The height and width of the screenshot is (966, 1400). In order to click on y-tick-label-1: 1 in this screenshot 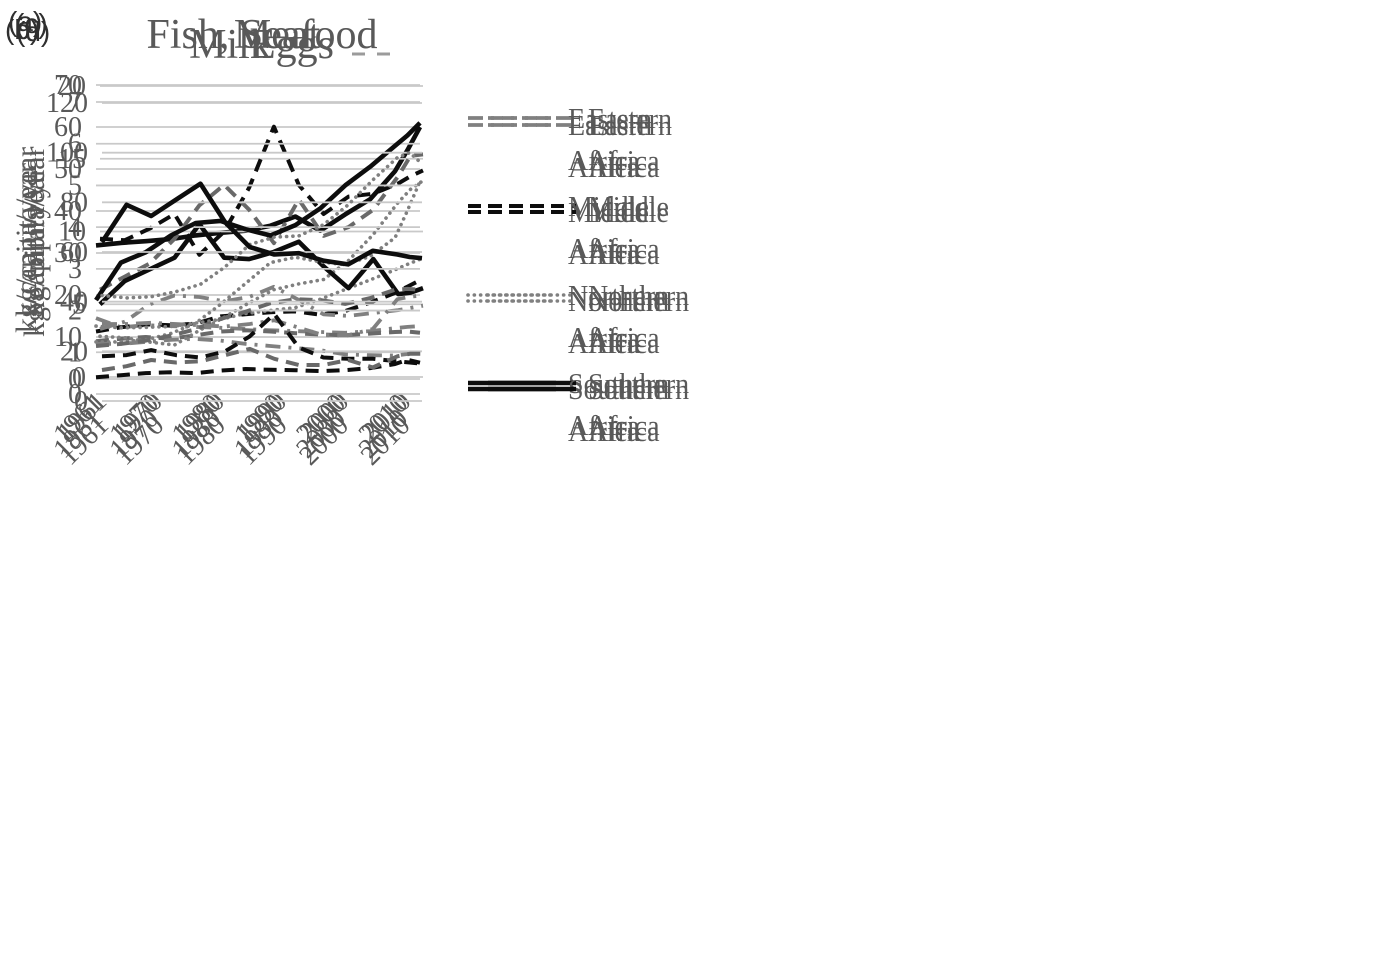, I will do `click(75, 352)`.